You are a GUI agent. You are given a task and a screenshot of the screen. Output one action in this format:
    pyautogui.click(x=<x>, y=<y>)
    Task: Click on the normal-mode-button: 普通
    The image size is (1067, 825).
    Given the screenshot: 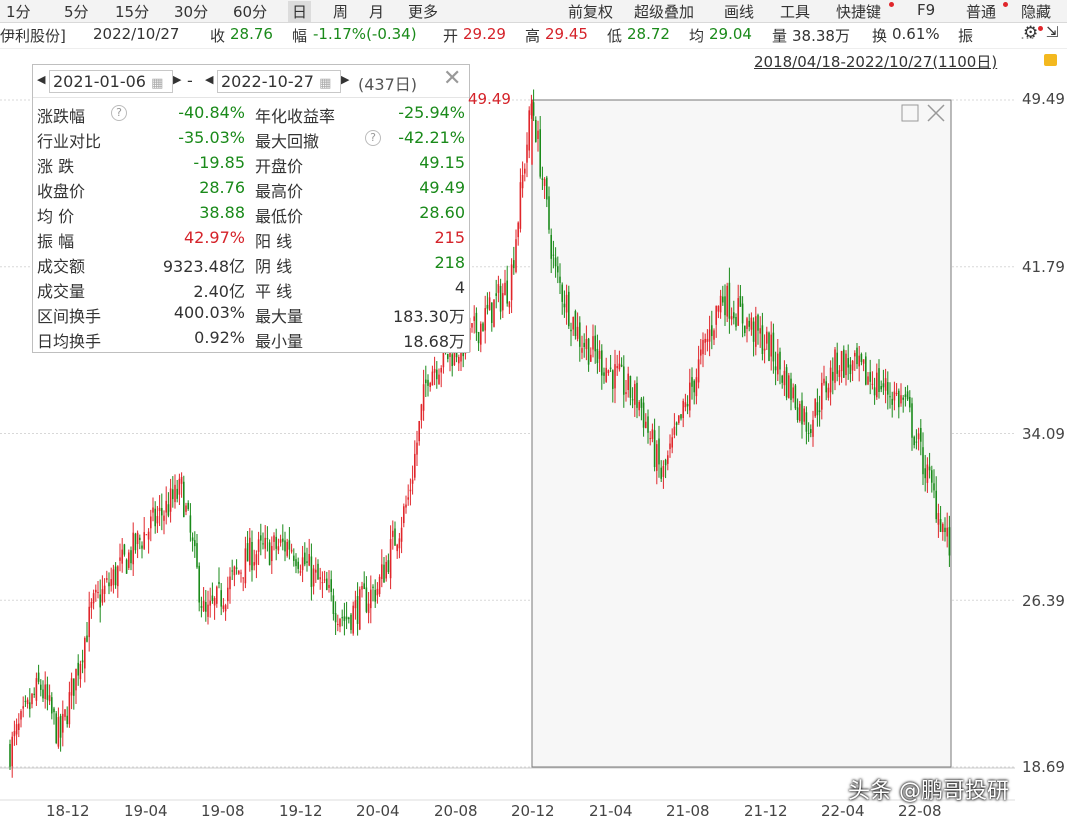 What is the action you would take?
    pyautogui.click(x=981, y=12)
    